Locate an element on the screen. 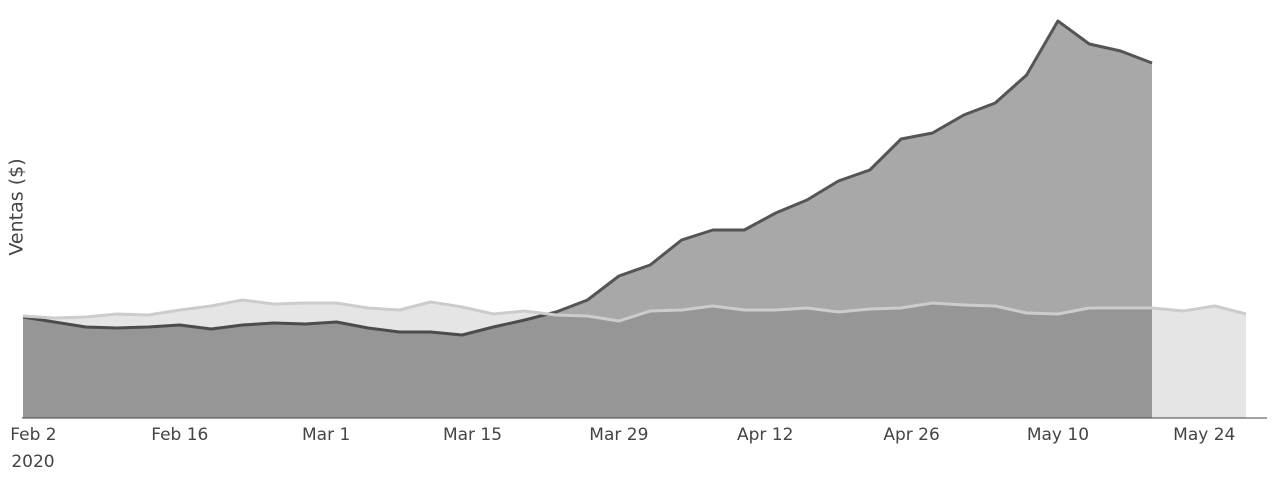 Image resolution: width=1274 pixels, height=483 pixels. x-tick-label: Mar 1 is located at coordinates (326, 435).